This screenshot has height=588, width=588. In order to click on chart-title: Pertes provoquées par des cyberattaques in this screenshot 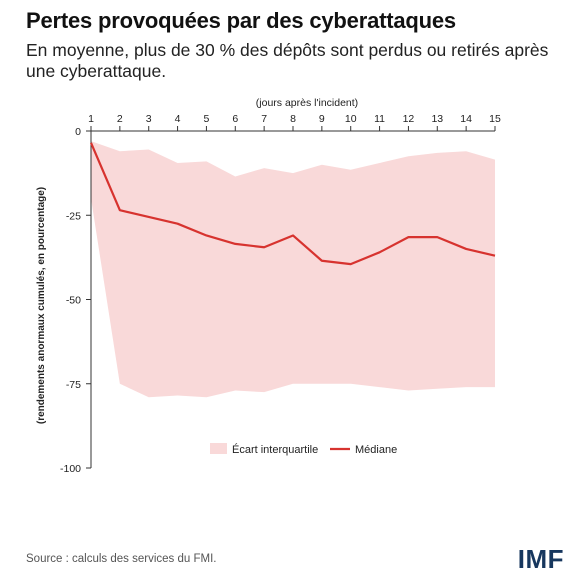, I will do `click(241, 20)`.